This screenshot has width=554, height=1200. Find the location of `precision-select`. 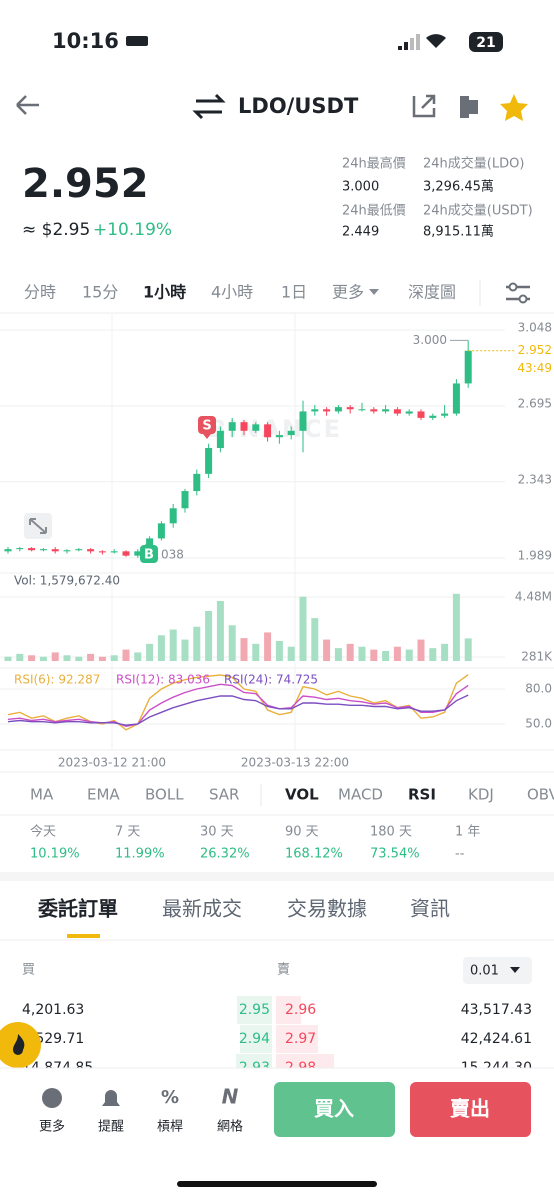

precision-select is located at coordinates (497, 970).